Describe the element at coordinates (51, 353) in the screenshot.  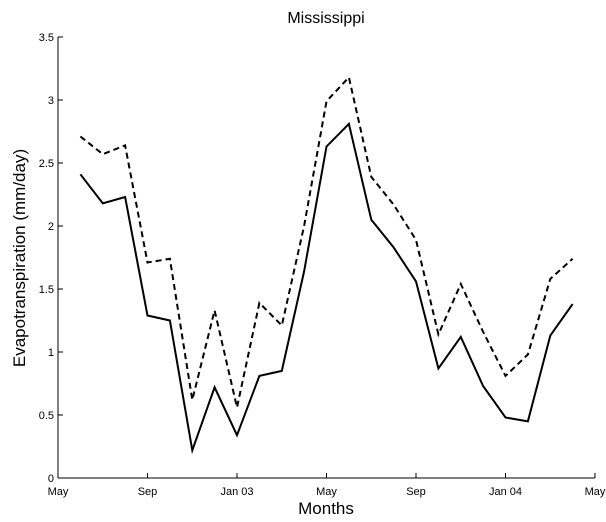
I see `y-tick-label: 1` at that location.